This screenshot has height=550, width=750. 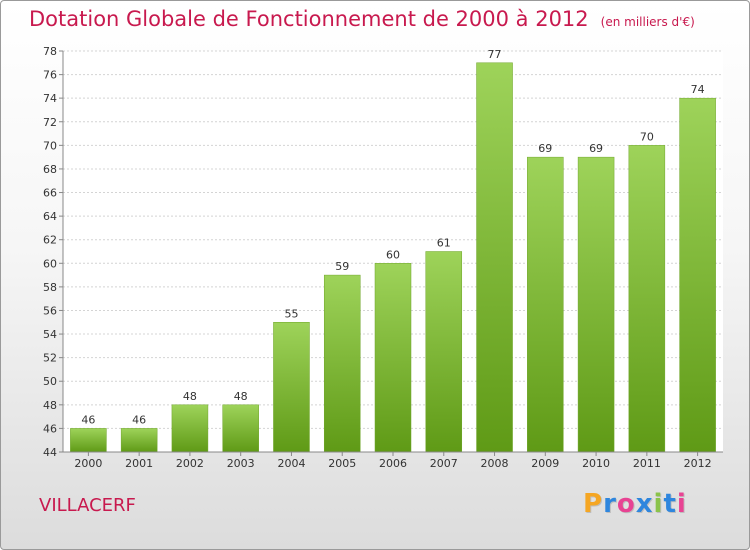 What do you see at coordinates (626, 504) in the screenshot?
I see `logo-letter: o` at bounding box center [626, 504].